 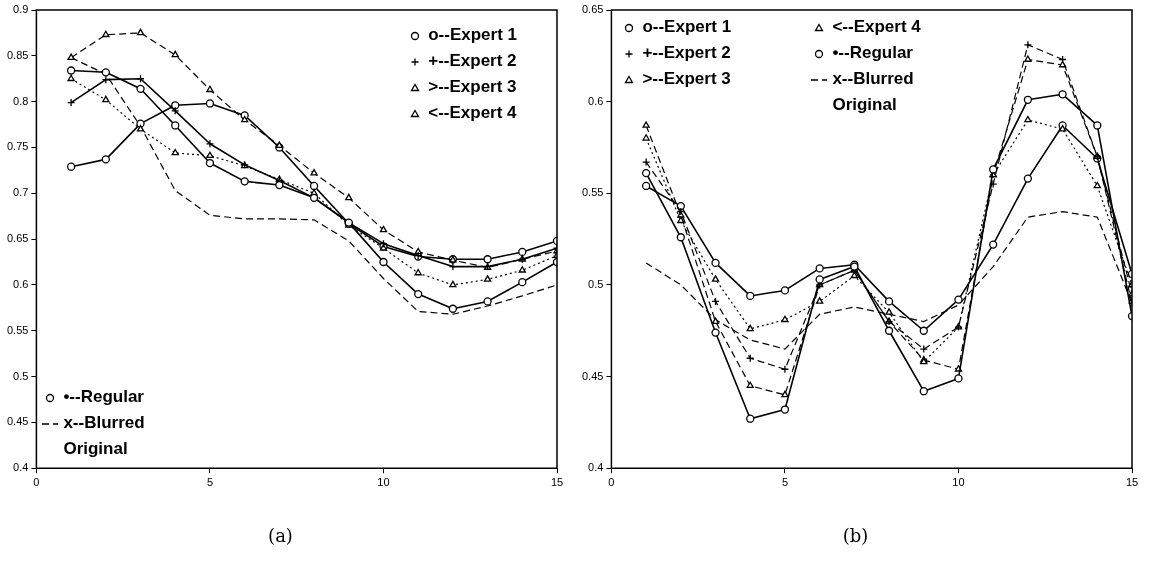 I want to click on y-tick-label: 0.75, so click(x=17, y=146).